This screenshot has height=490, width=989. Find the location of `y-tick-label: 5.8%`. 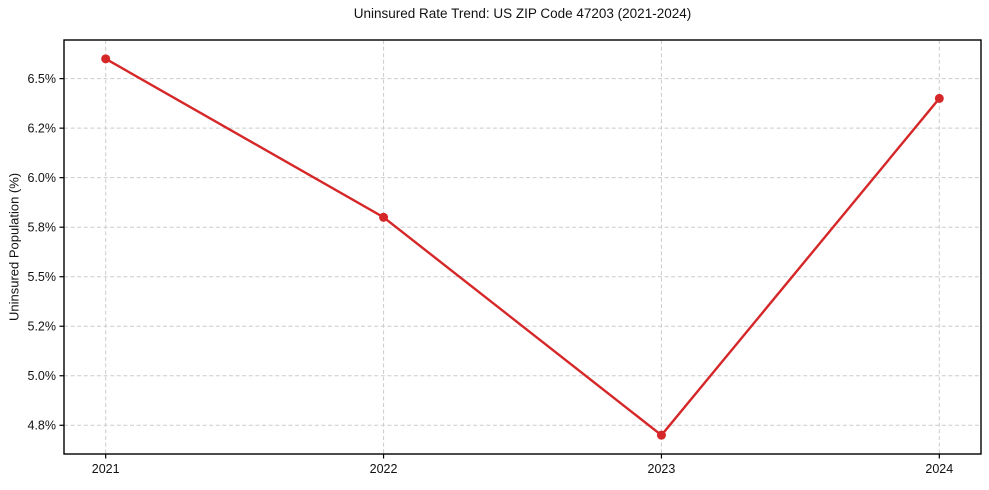

y-tick-label: 5.8% is located at coordinates (42, 227).